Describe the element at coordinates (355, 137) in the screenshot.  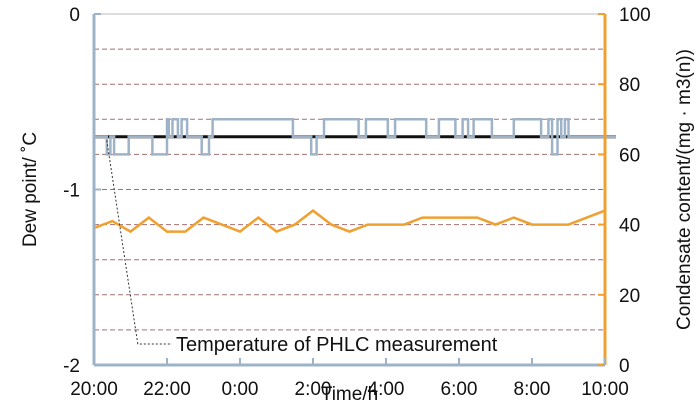
I see `dew-point-series-line` at that location.